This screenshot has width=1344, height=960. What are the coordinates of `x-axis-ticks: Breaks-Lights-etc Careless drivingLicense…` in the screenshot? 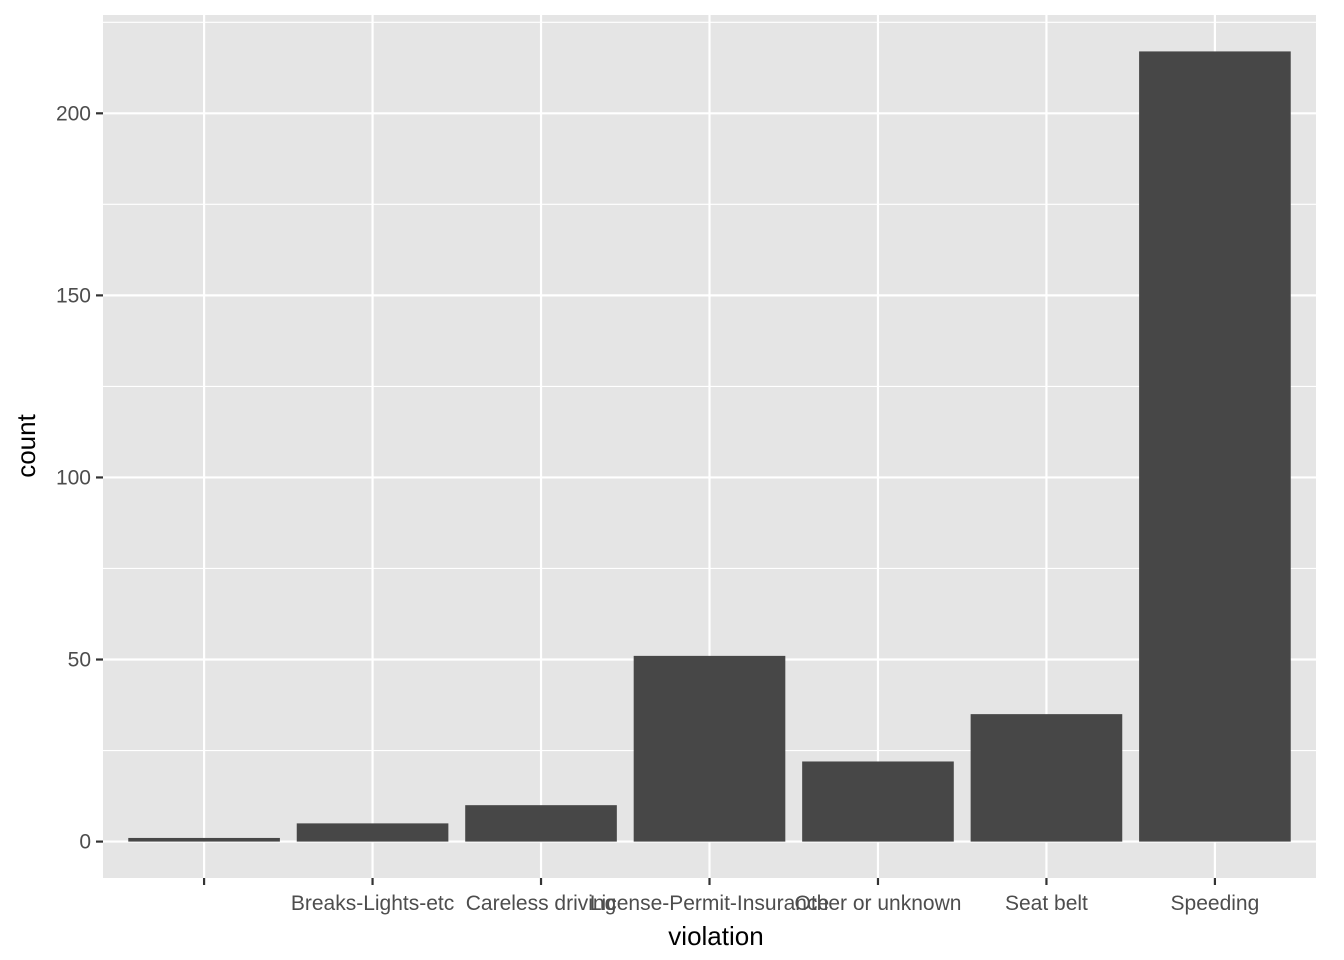 It's located at (731, 896).